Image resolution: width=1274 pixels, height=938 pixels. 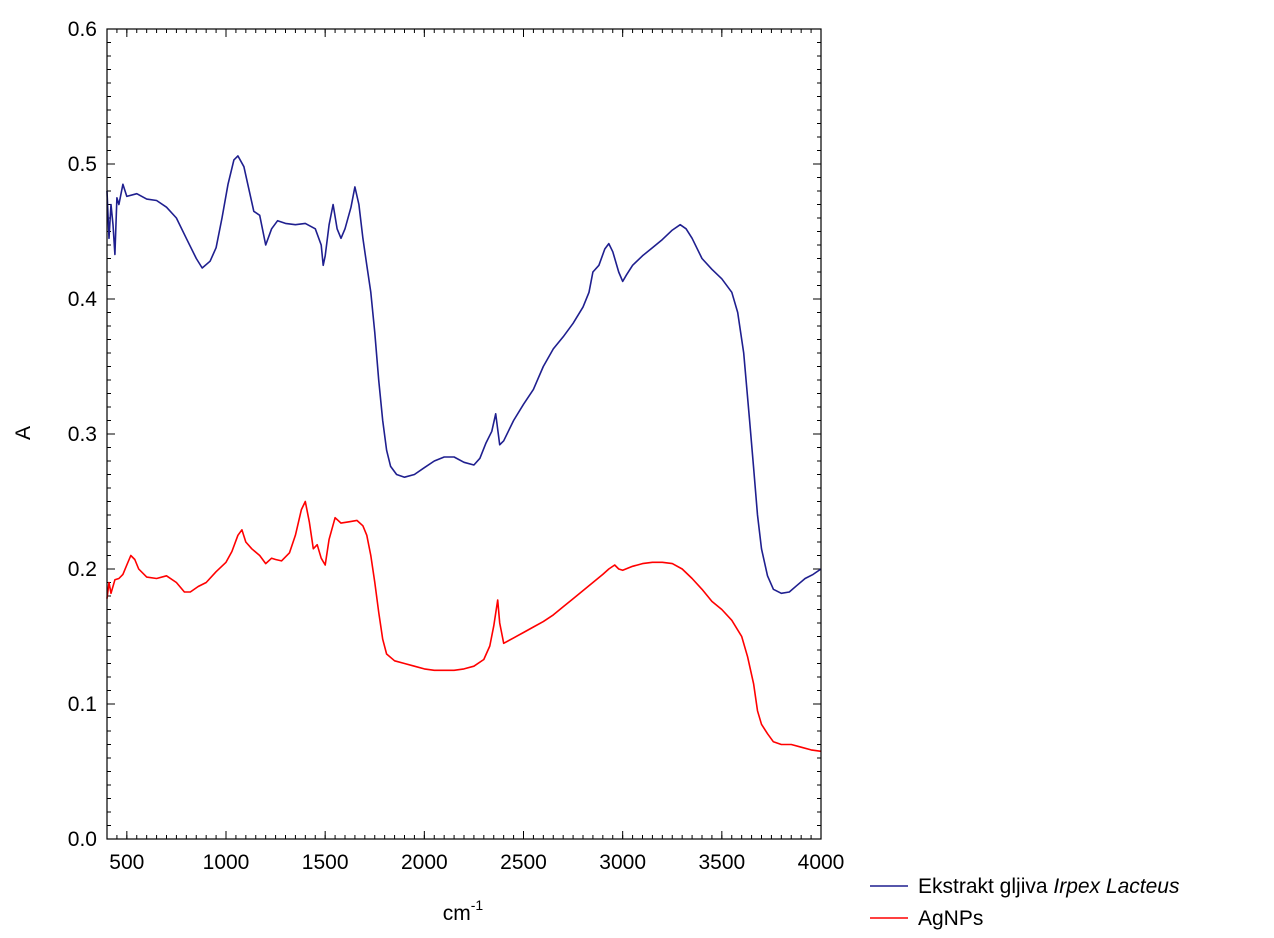 What do you see at coordinates (721, 862) in the screenshot?
I see `x-tick-label: 3500` at bounding box center [721, 862].